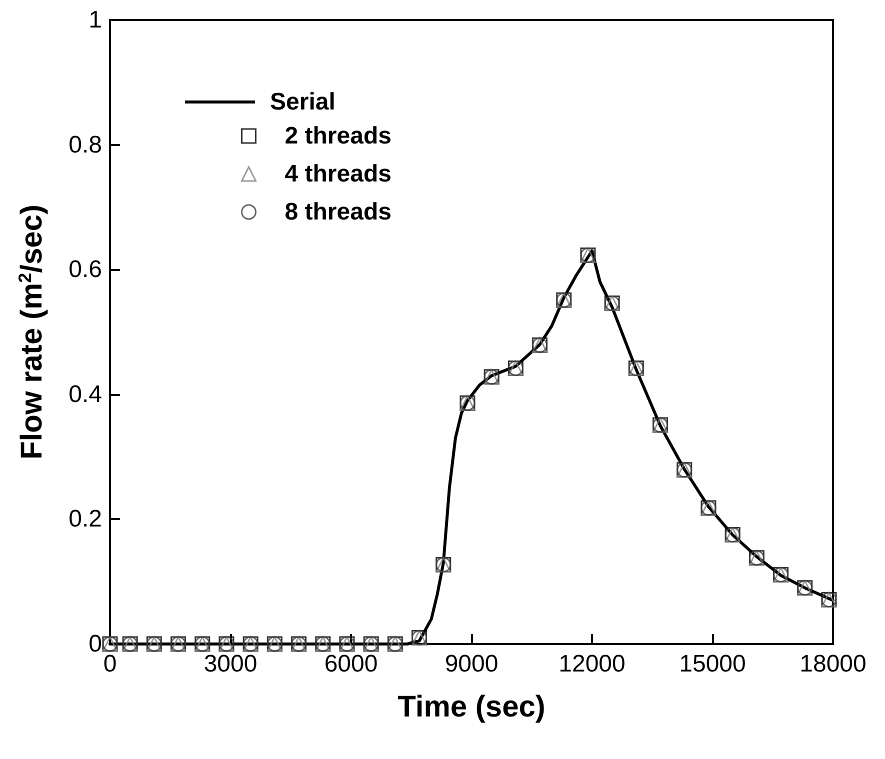  What do you see at coordinates (85, 519) in the screenshot?
I see `y-tick-label: 0.2` at bounding box center [85, 519].